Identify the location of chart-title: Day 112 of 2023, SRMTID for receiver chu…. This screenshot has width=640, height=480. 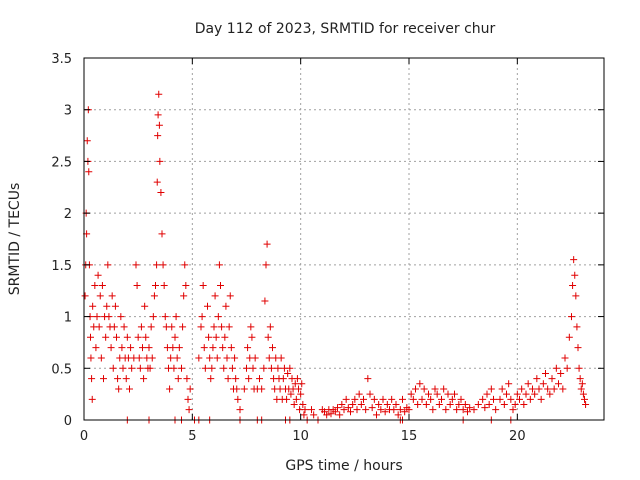
(345, 29).